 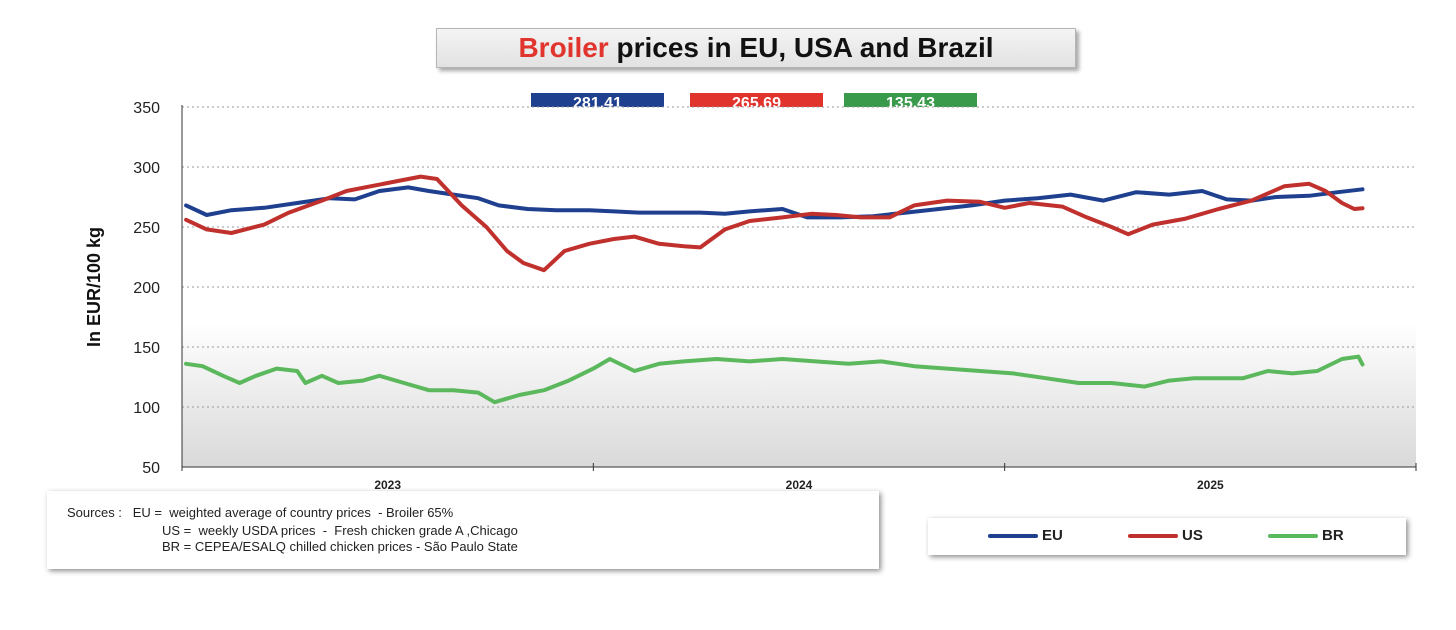 What do you see at coordinates (387, 485) in the screenshot?
I see `x-tick-label: 2023` at bounding box center [387, 485].